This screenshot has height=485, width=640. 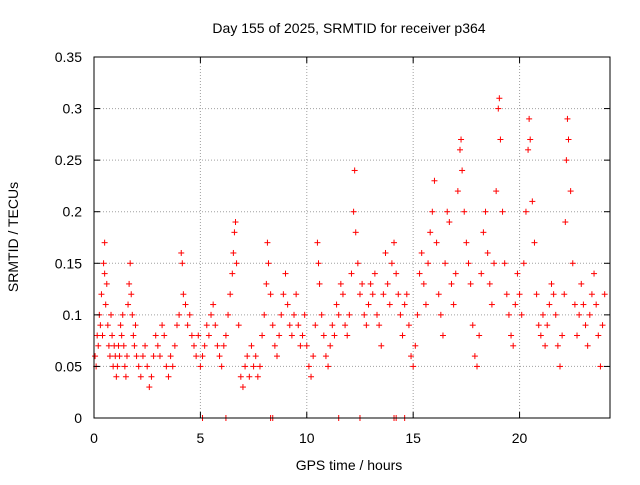 What do you see at coordinates (307, 438) in the screenshot?
I see `x-tick-label: 10` at bounding box center [307, 438].